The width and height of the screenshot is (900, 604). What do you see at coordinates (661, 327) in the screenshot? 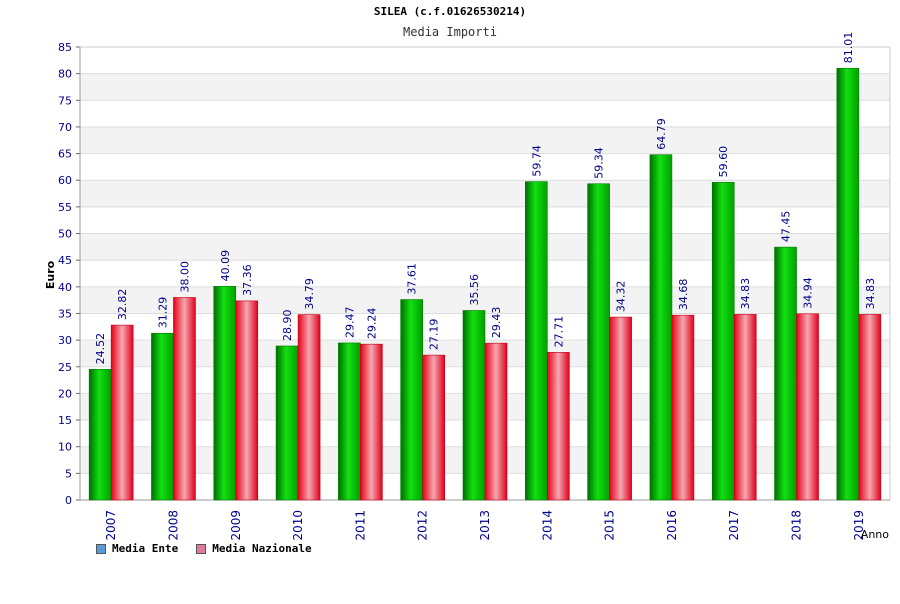
I see `bar-media-ente-2016` at bounding box center [661, 327].